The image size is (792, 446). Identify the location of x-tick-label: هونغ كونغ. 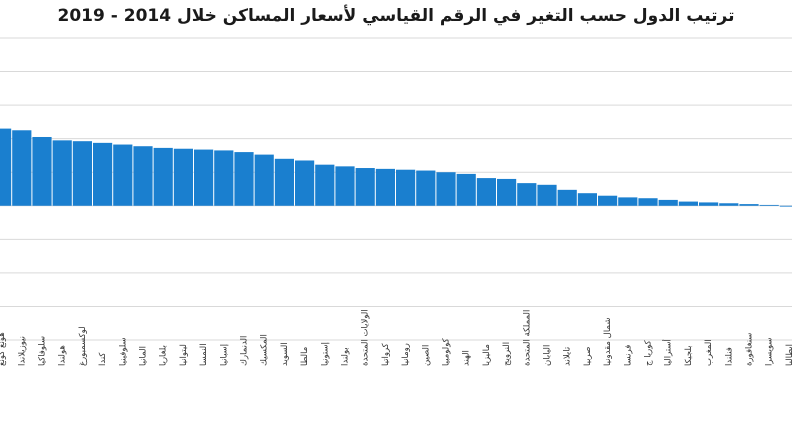
(3, 349).